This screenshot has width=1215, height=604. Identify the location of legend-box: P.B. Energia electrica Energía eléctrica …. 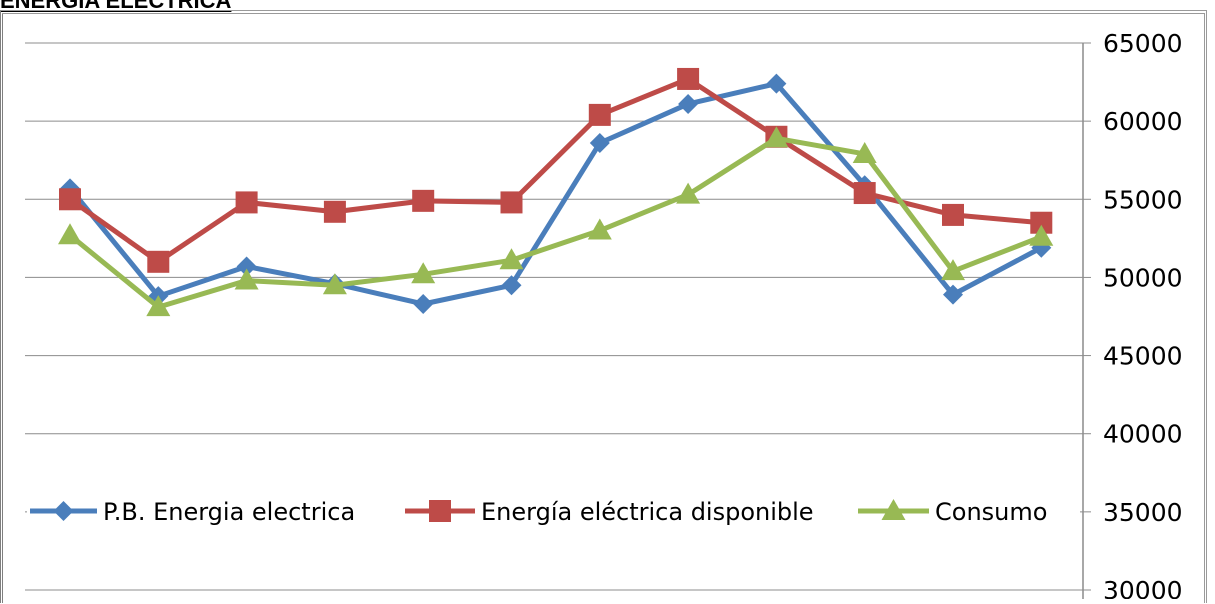
(553, 511).